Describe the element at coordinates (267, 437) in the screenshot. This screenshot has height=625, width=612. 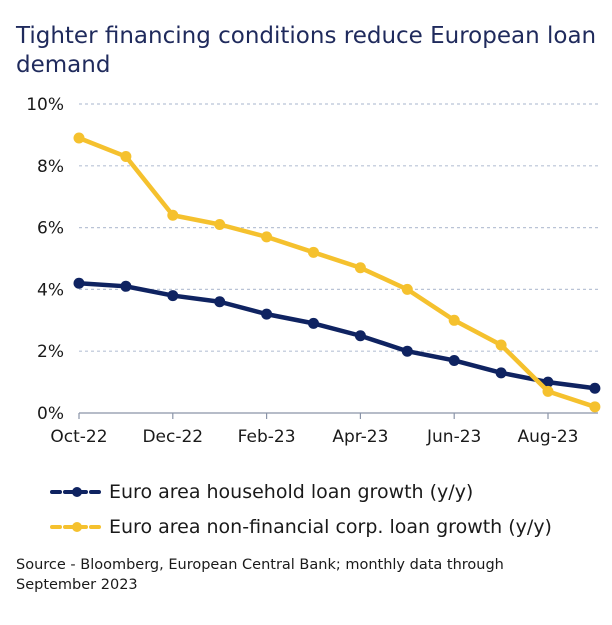
I see `x-tick-label: Feb-23` at that location.